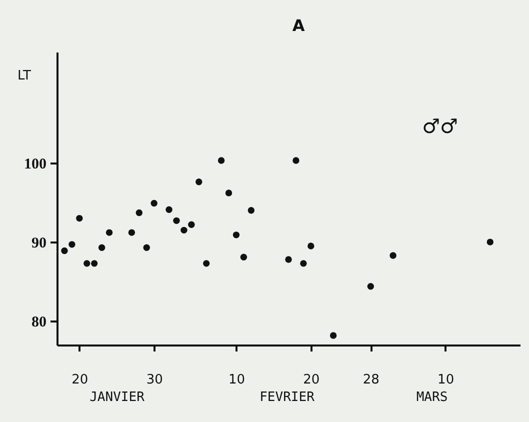 This screenshot has width=529, height=422. I want to click on text: MARS, so click(432, 397).